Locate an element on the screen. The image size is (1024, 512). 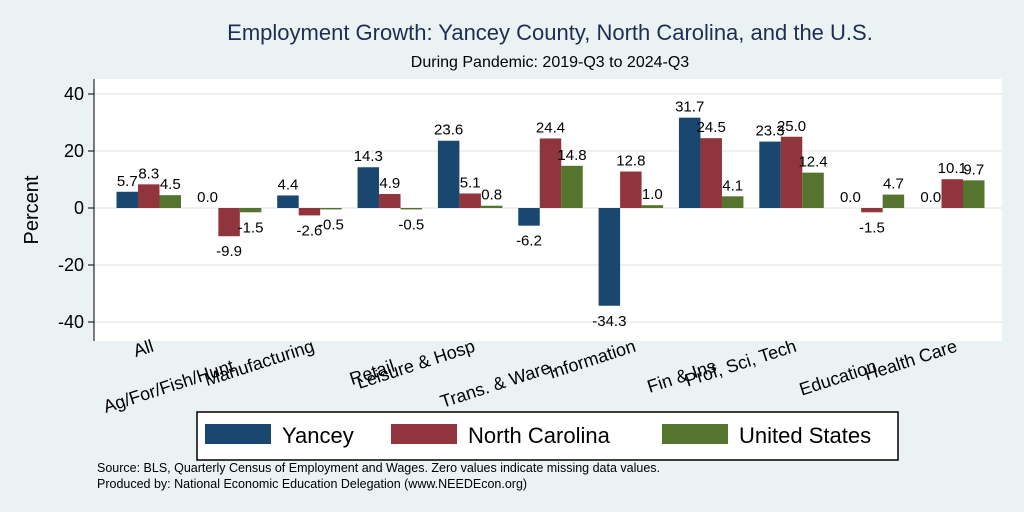
bar-yancey-trans-ware is located at coordinates (529, 217).